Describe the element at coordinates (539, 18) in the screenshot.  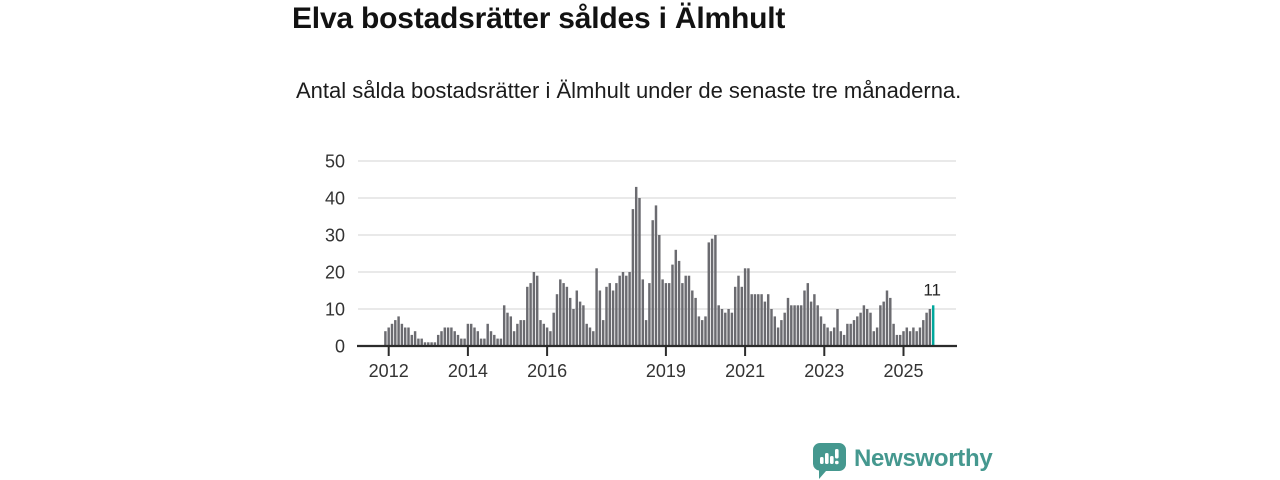
I see `chart-title: Elva bostadsrätter såldes i Älmhult` at that location.